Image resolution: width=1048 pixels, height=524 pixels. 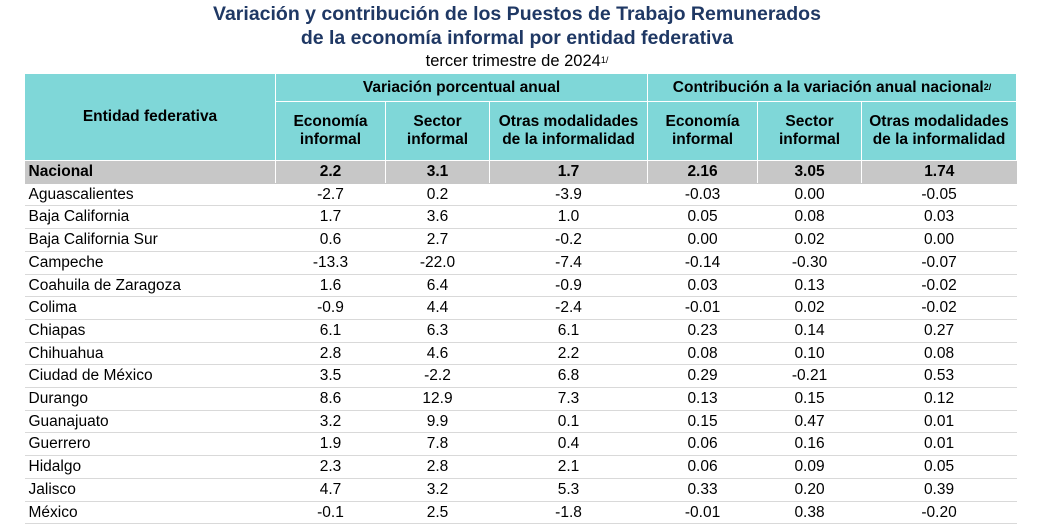 What do you see at coordinates (150, 467) in the screenshot?
I see `cell-entity-name: Hidalgo` at bounding box center [150, 467].